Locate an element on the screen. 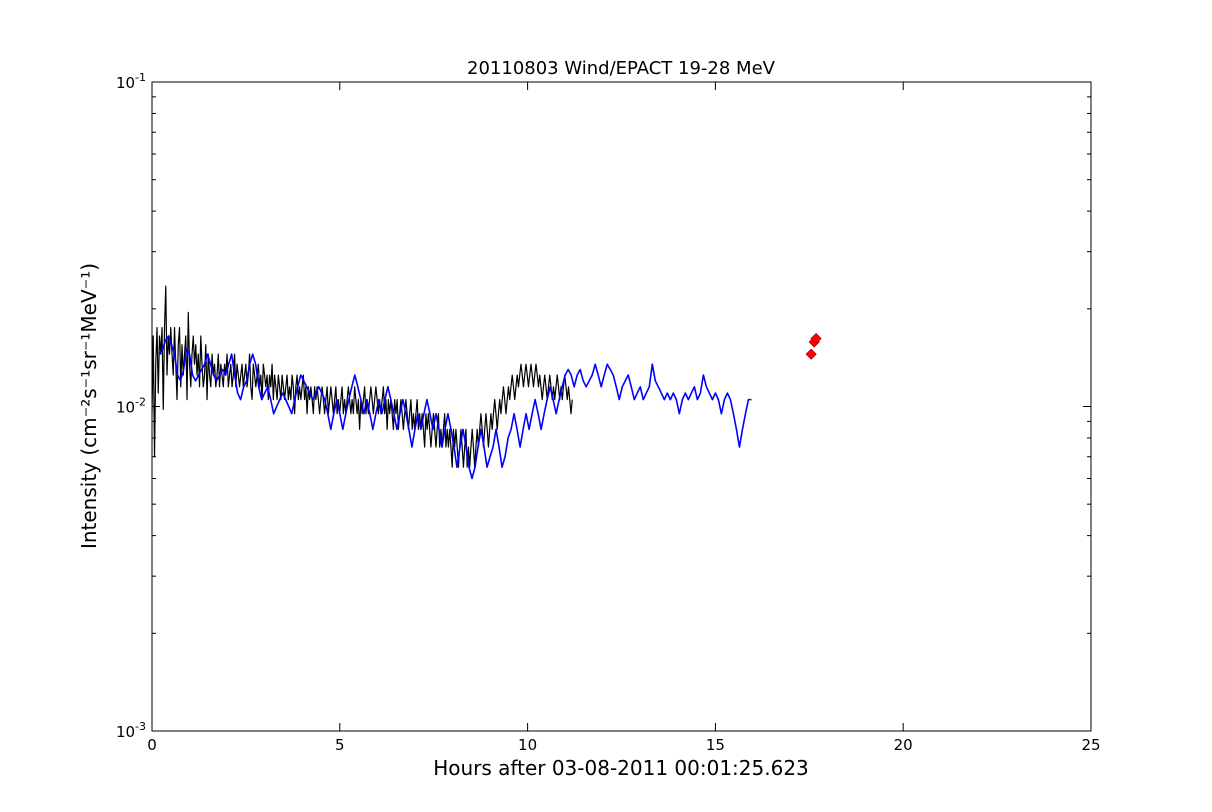 The image size is (1212, 812). x-tick-labels: 0 5 10 15 20 25 is located at coordinates (623, 745).